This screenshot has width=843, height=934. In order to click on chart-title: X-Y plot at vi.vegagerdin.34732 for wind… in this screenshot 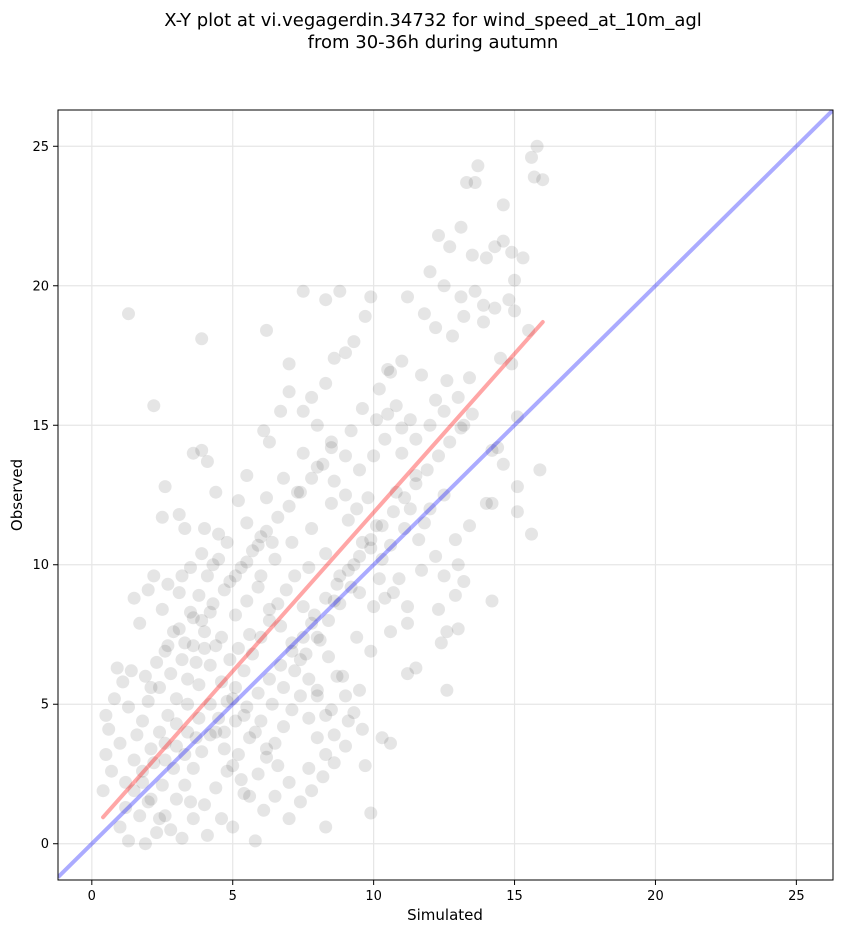, I will do `click(433, 20)`.